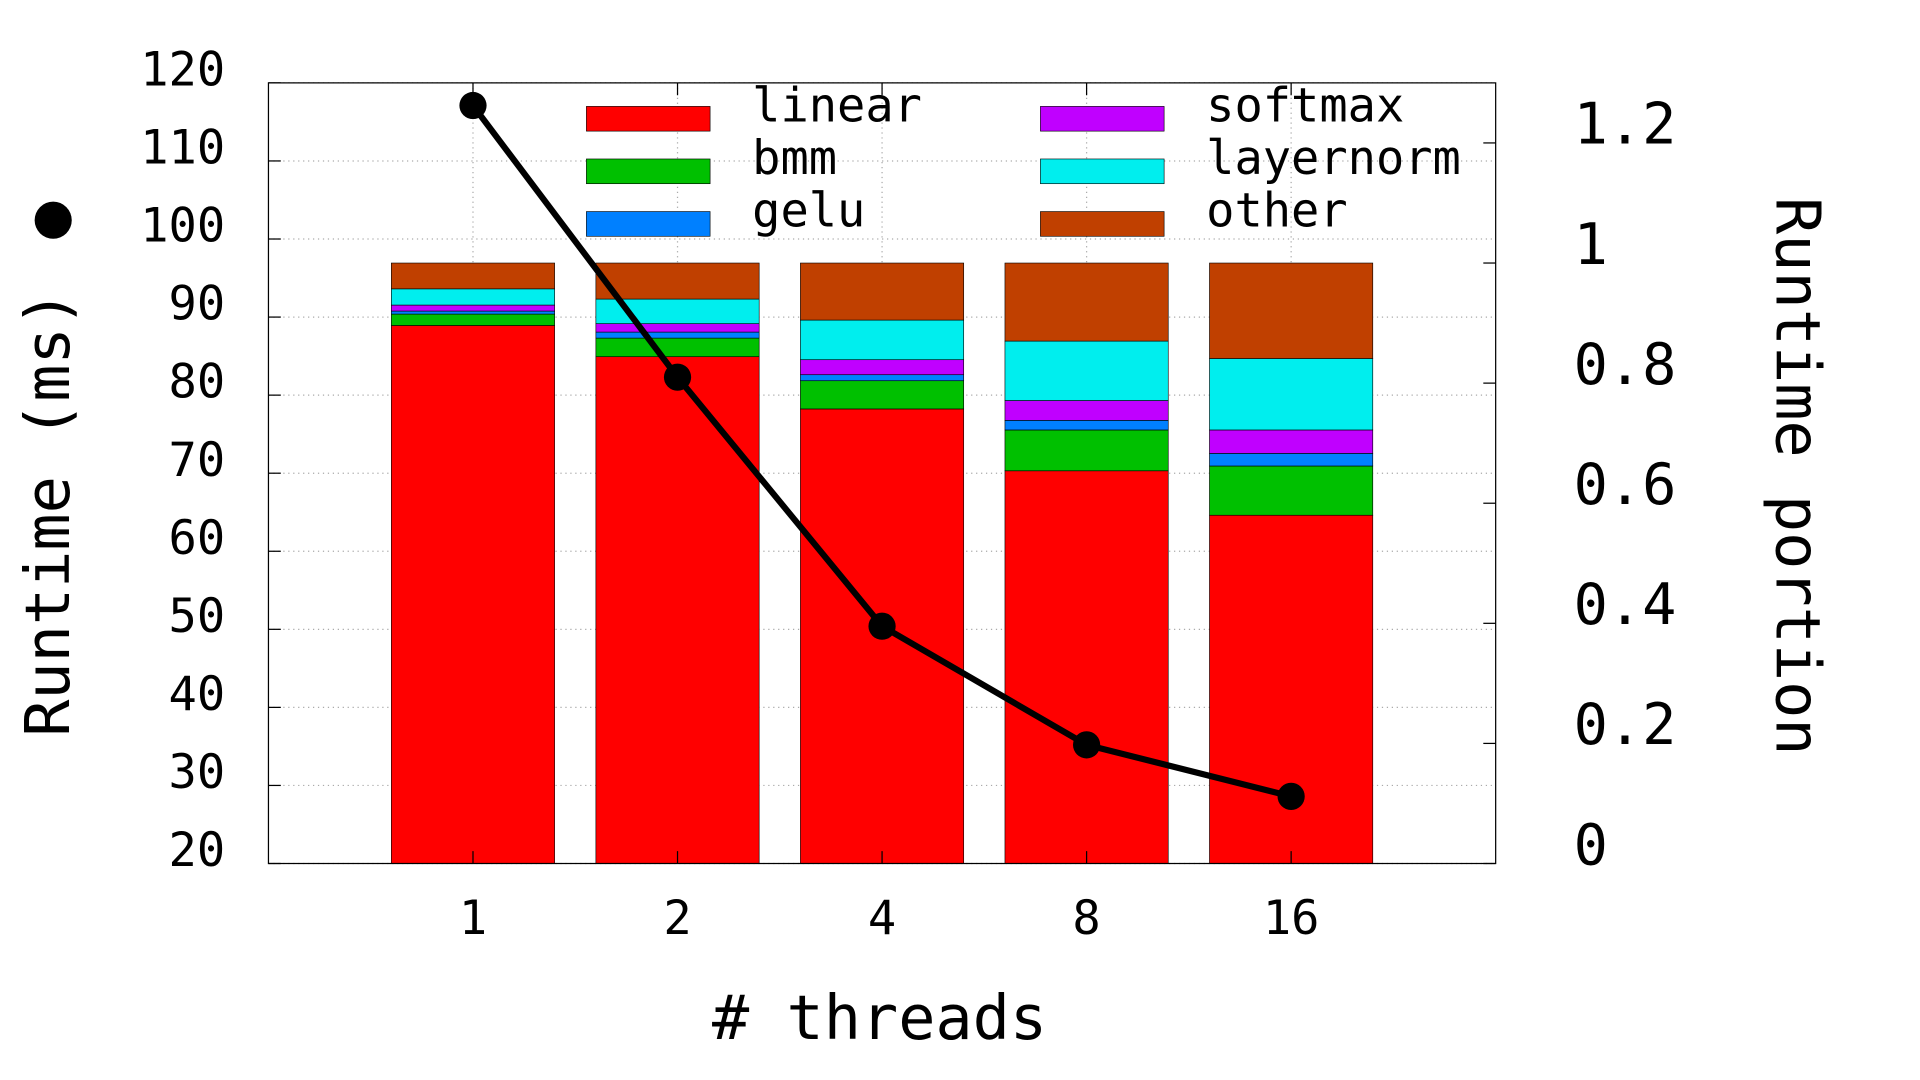  I want to click on y-tick-label: 20, so click(197, 850).